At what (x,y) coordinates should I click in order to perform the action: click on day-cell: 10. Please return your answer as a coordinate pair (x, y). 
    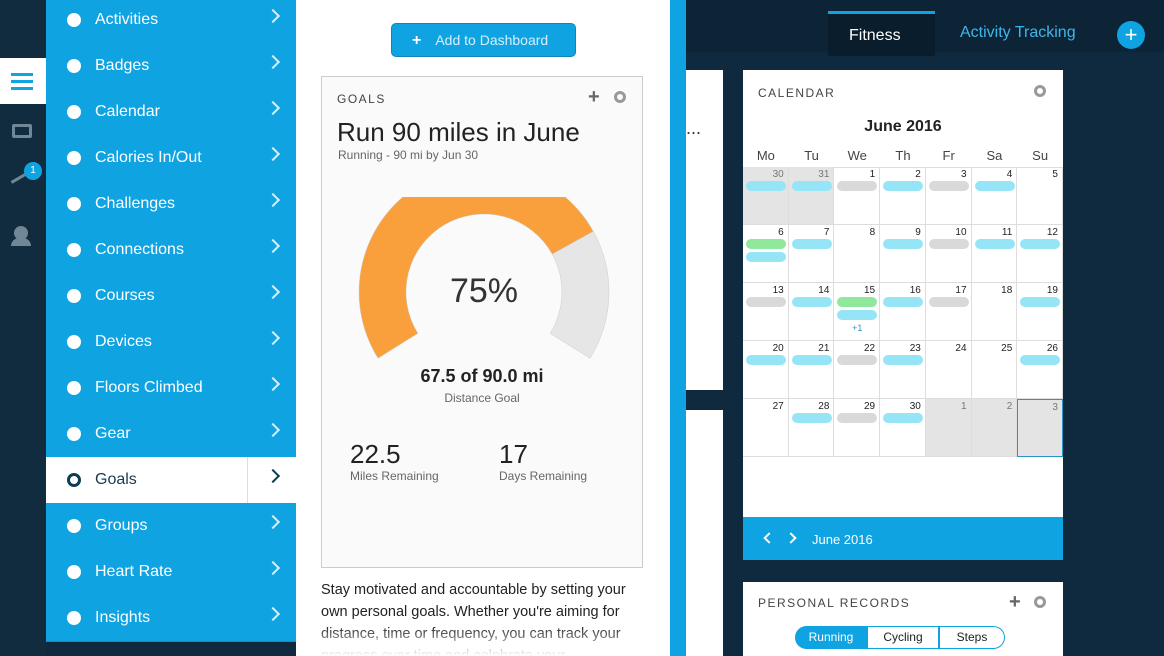
    Looking at the image, I should click on (948, 254).